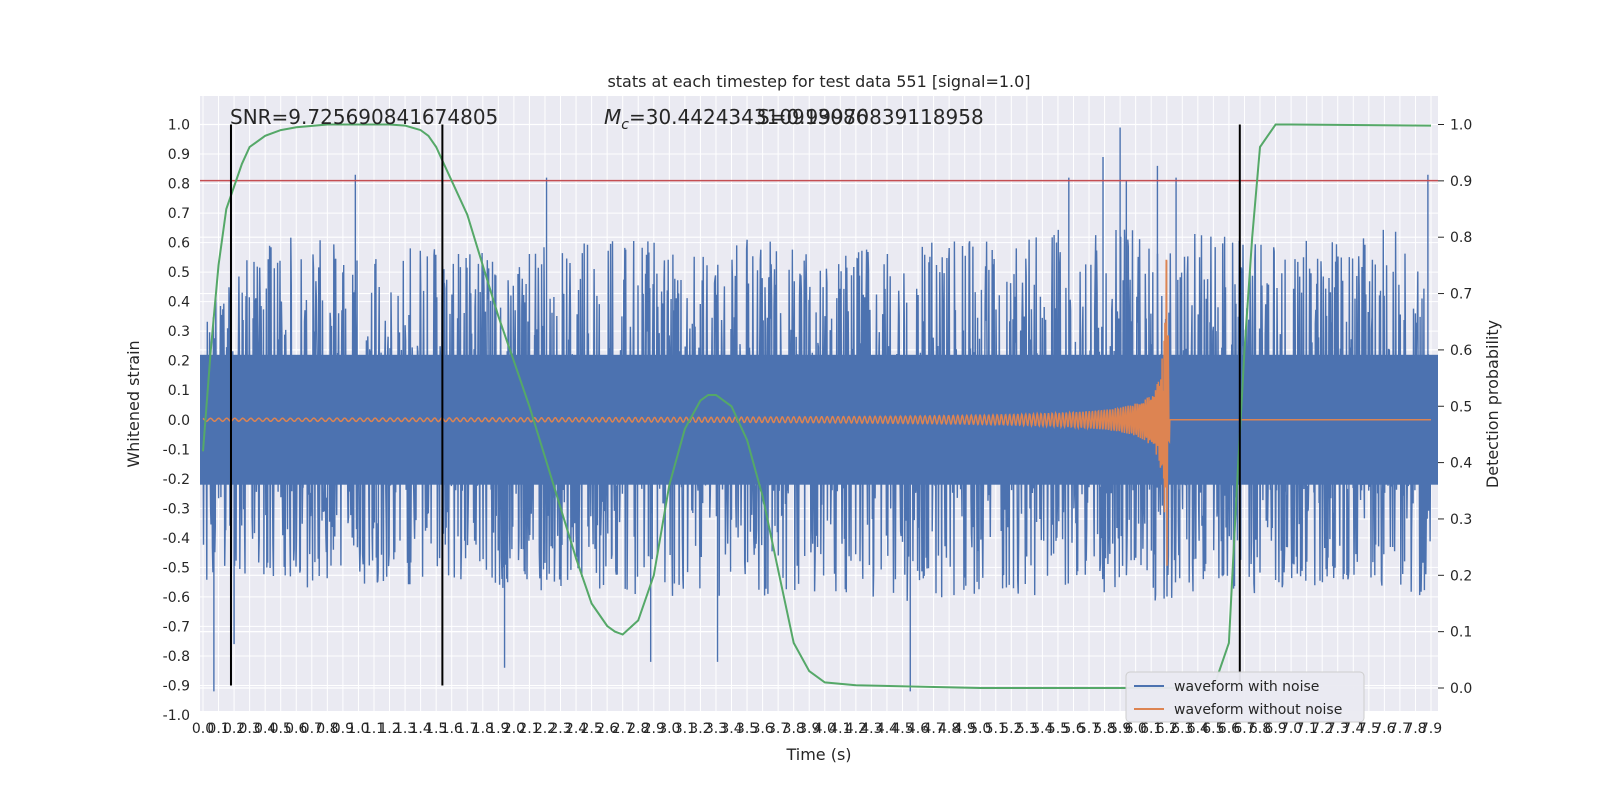 The height and width of the screenshot is (800, 1600). What do you see at coordinates (179, 126) in the screenshot?
I see `y-tick-label: 1.0` at bounding box center [179, 126].